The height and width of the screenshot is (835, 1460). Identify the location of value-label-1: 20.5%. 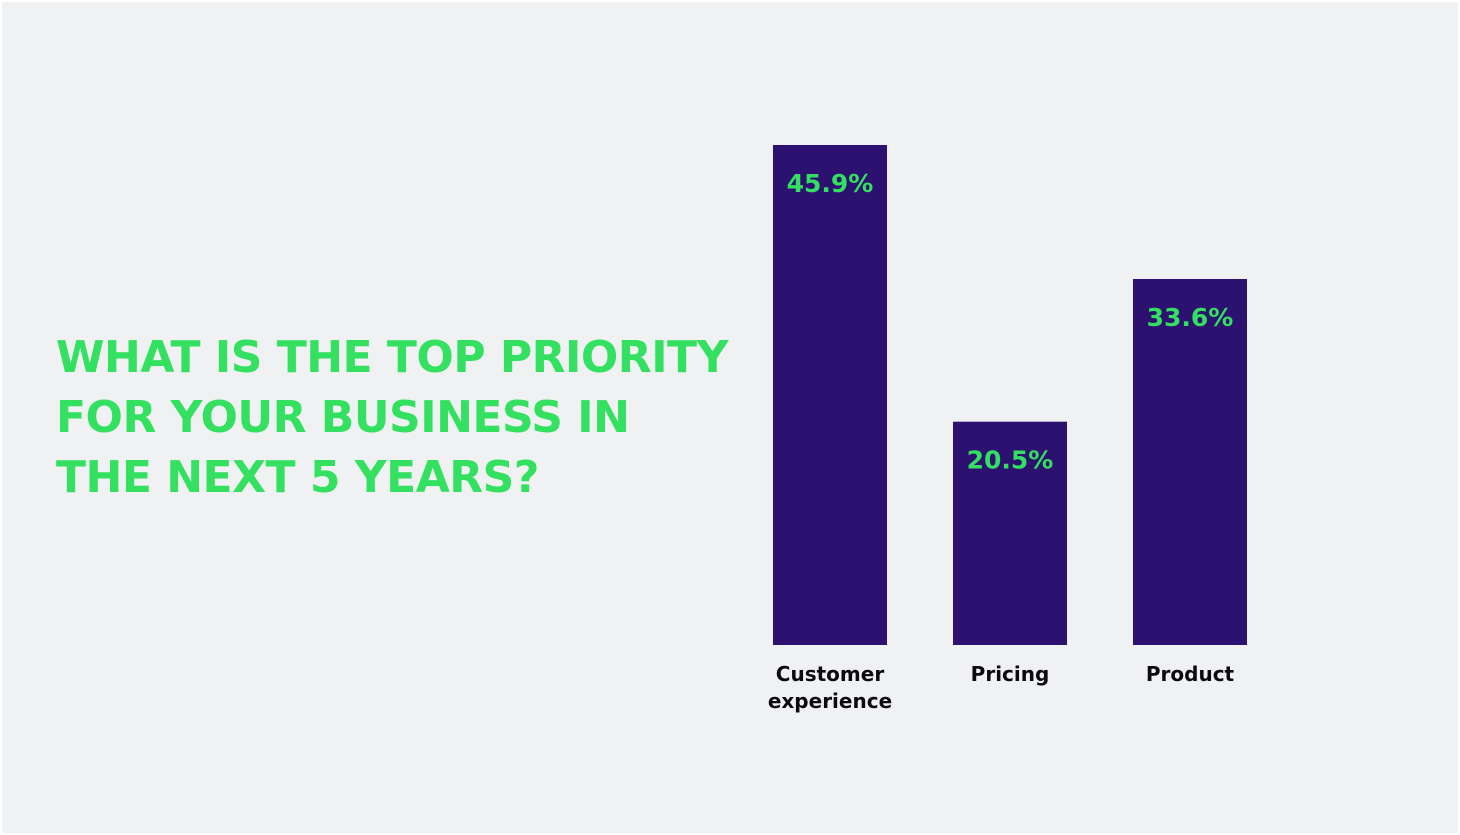
(1010, 460).